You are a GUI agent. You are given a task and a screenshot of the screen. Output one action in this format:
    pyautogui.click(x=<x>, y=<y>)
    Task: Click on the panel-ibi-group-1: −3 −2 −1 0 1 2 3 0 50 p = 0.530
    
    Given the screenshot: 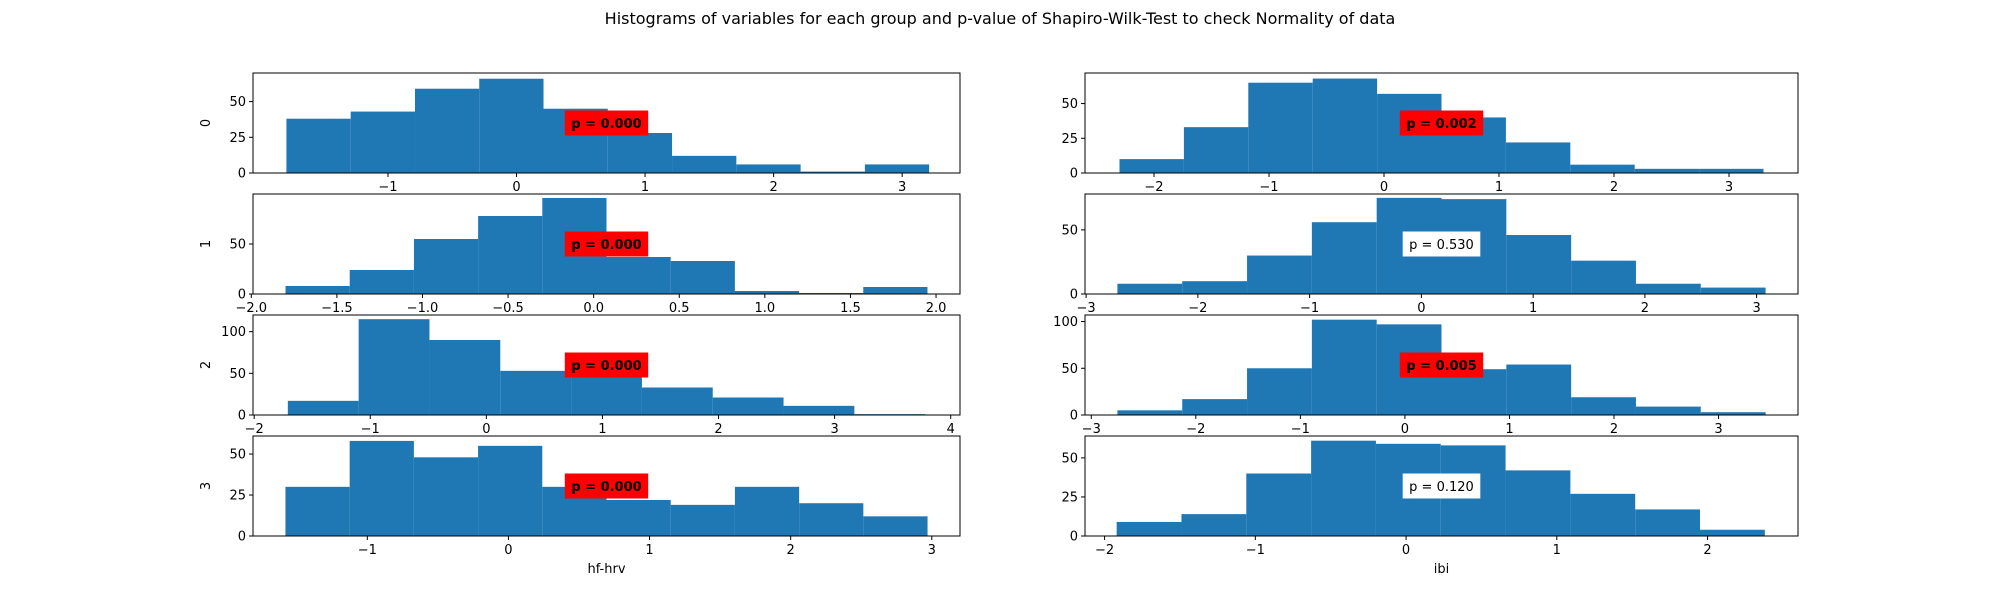 What is the action you would take?
    pyautogui.click(x=1430, y=254)
    